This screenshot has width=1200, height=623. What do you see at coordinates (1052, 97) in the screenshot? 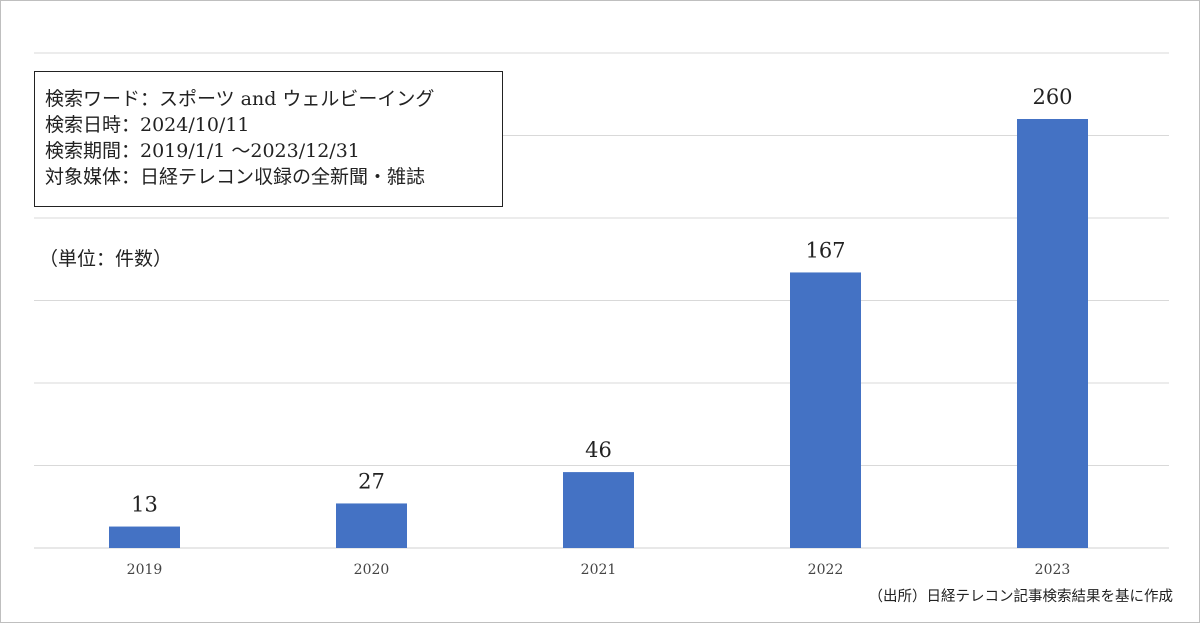
I see `data-label-2023: 260` at bounding box center [1052, 97].